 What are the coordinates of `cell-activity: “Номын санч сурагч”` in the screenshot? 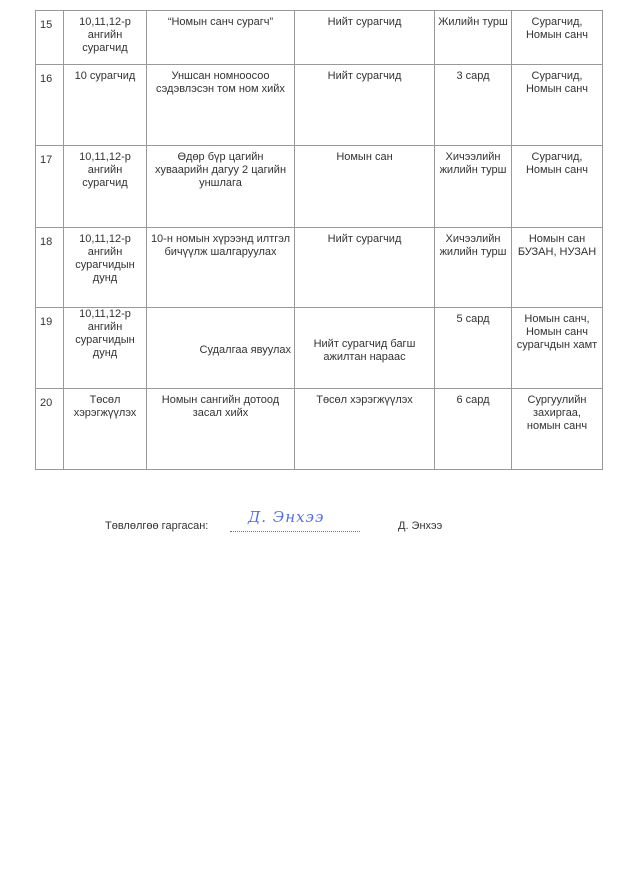 It's located at (220, 37).